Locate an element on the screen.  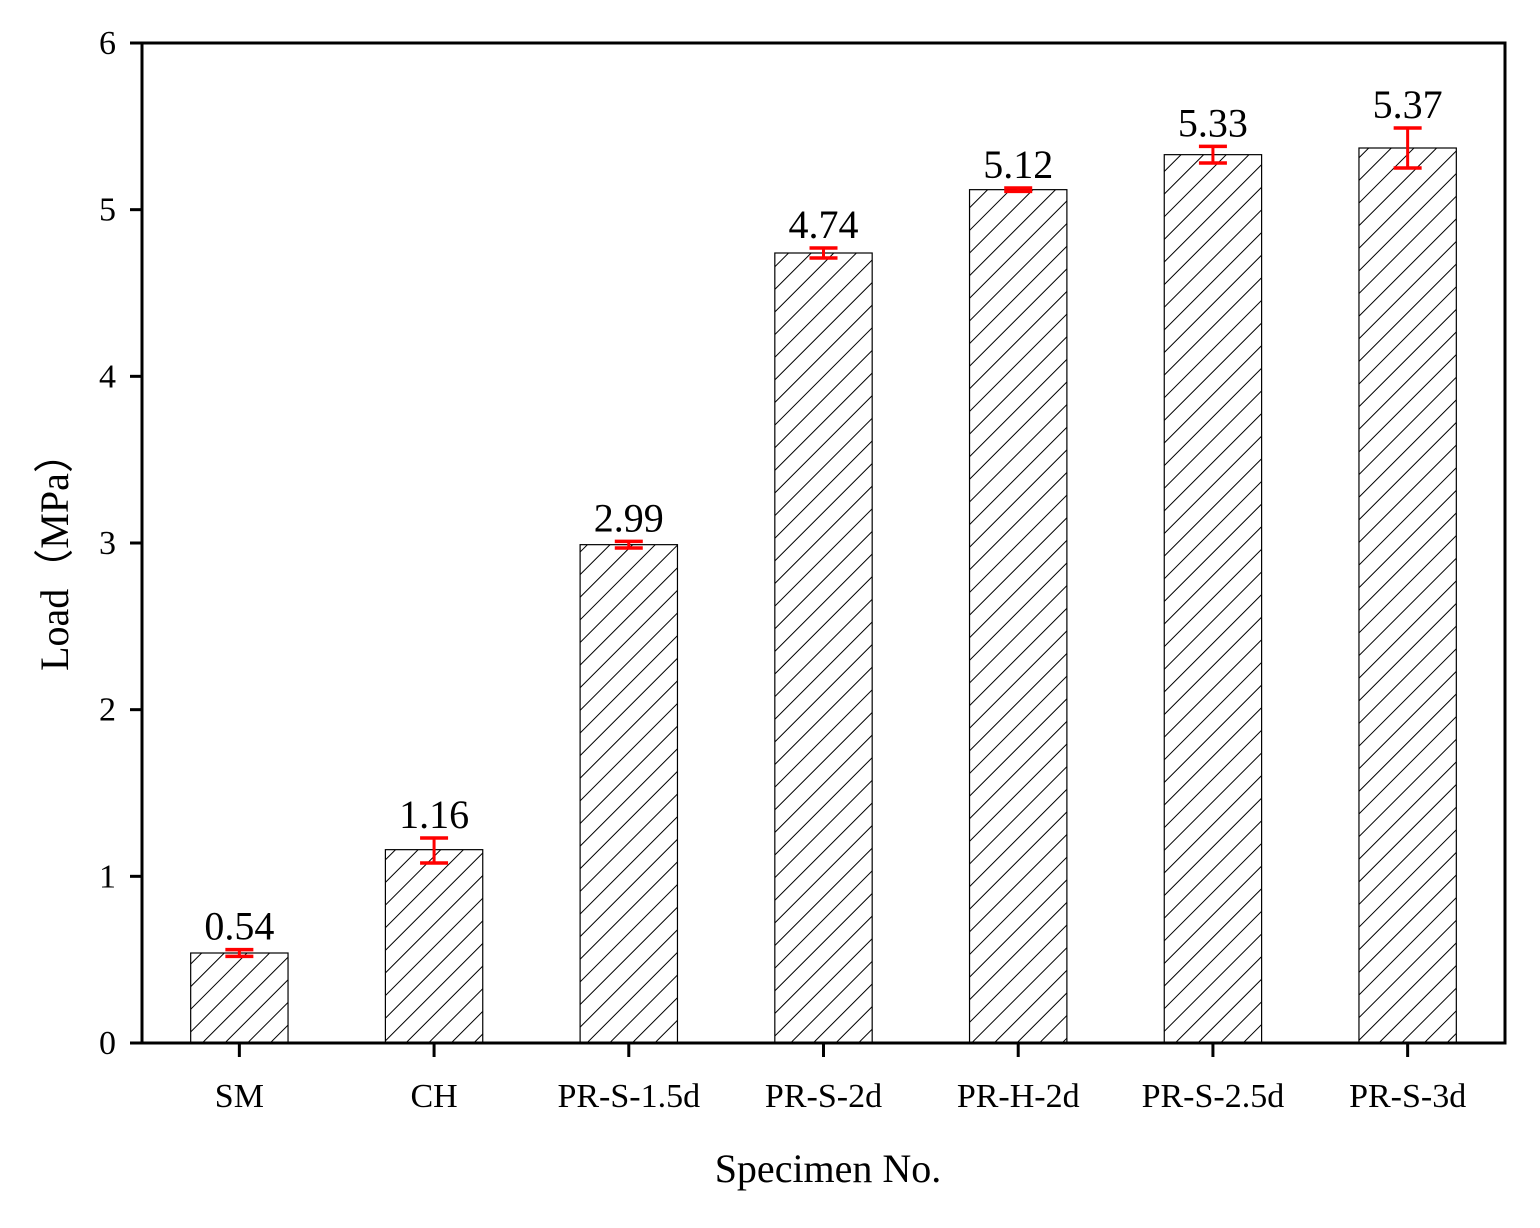
y-tick-label: 6 is located at coordinates (107, 43).